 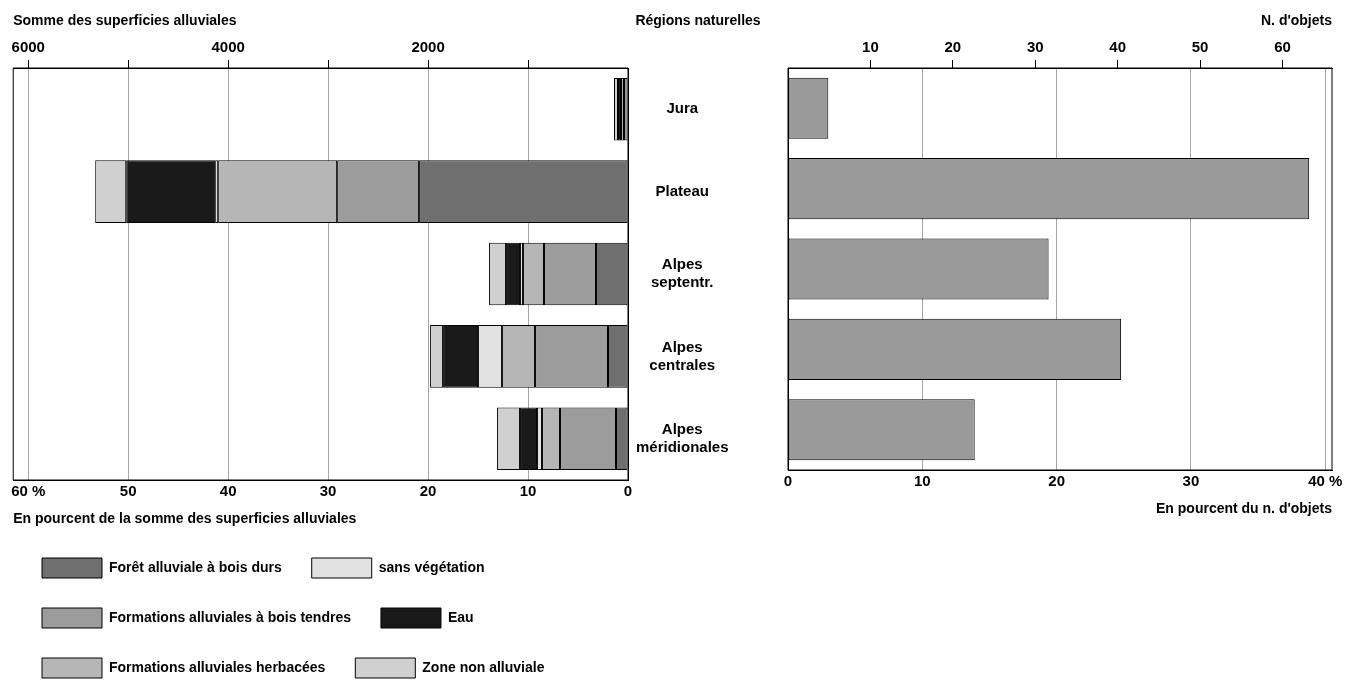 I want to click on x2-tick-label: 60, so click(x=1282, y=47).